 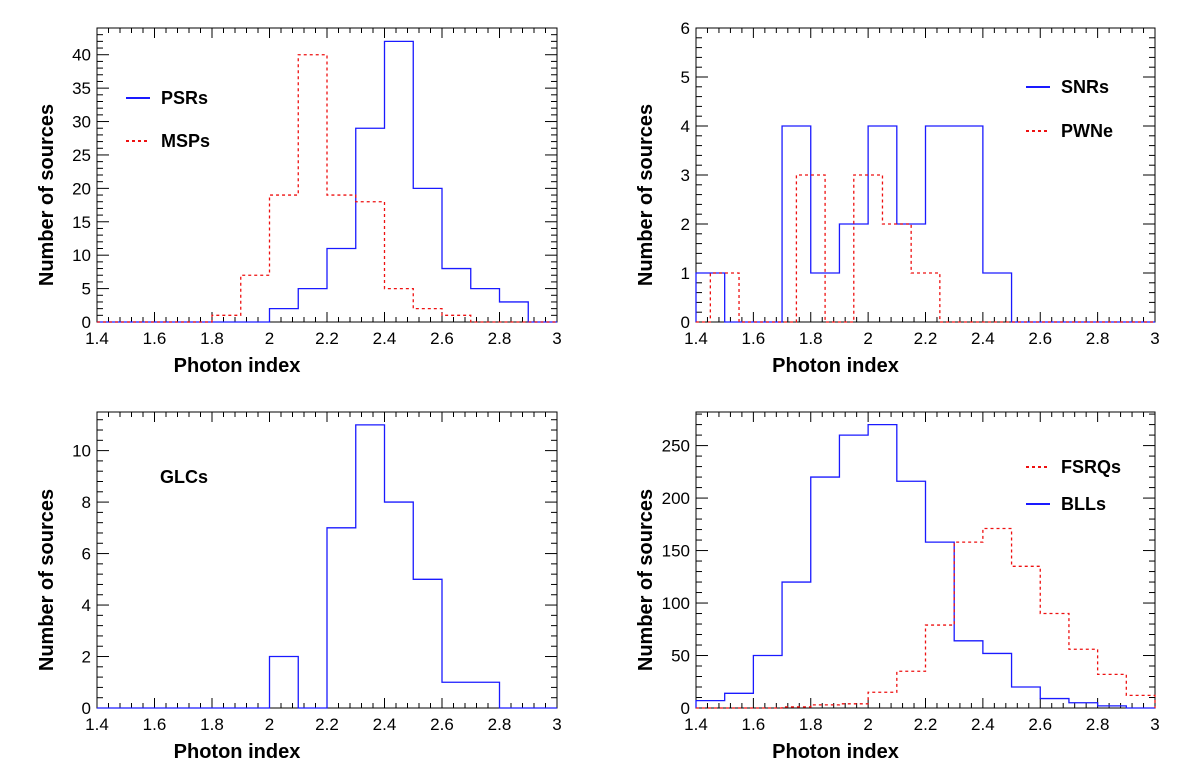 I want to click on y-tick-label: 250, so click(x=676, y=446).